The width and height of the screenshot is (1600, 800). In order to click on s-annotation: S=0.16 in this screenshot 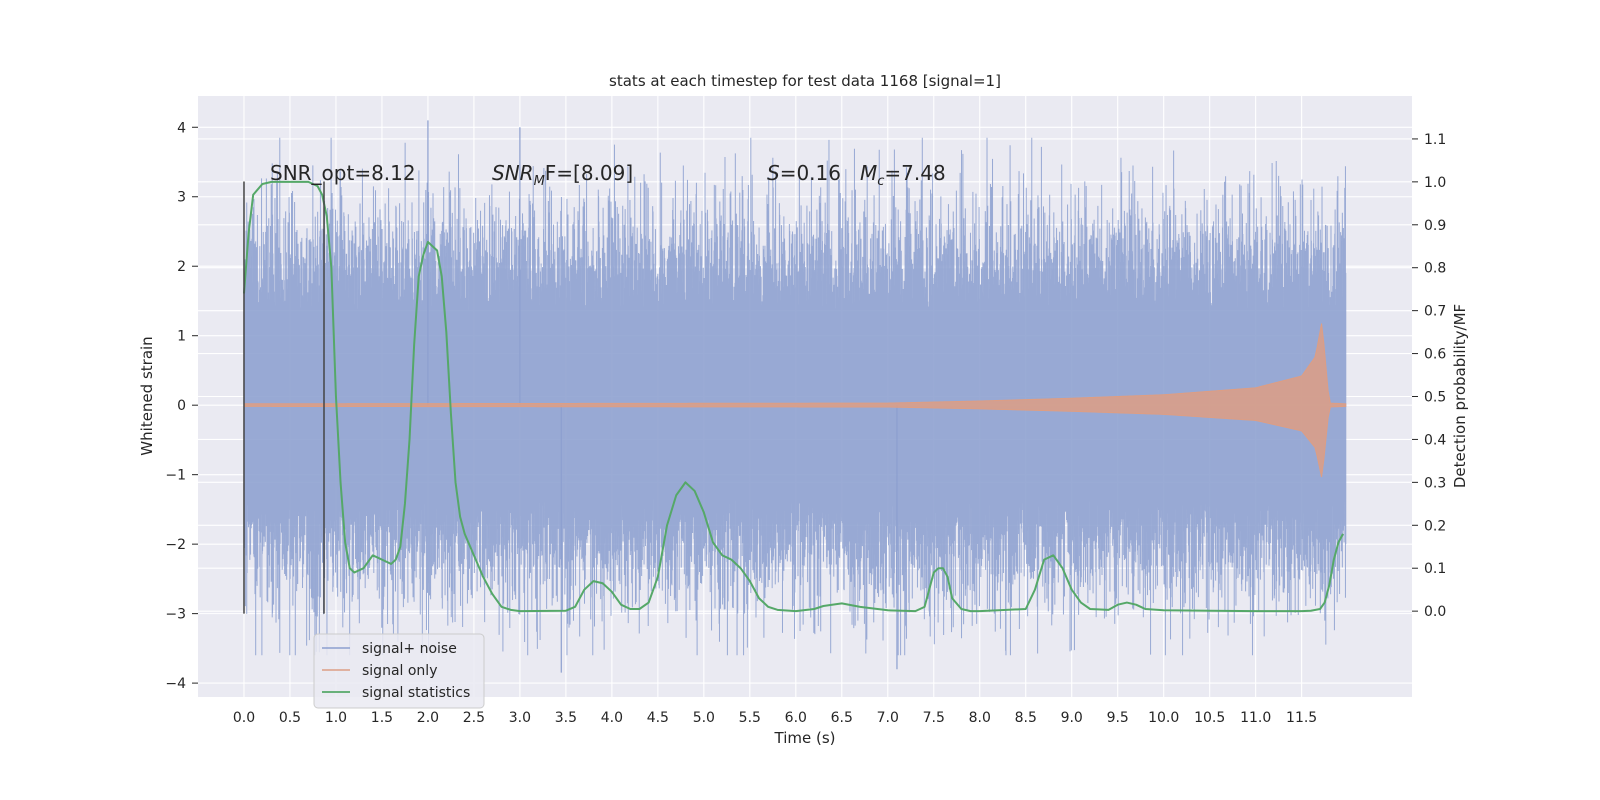, I will do `click(804, 173)`.